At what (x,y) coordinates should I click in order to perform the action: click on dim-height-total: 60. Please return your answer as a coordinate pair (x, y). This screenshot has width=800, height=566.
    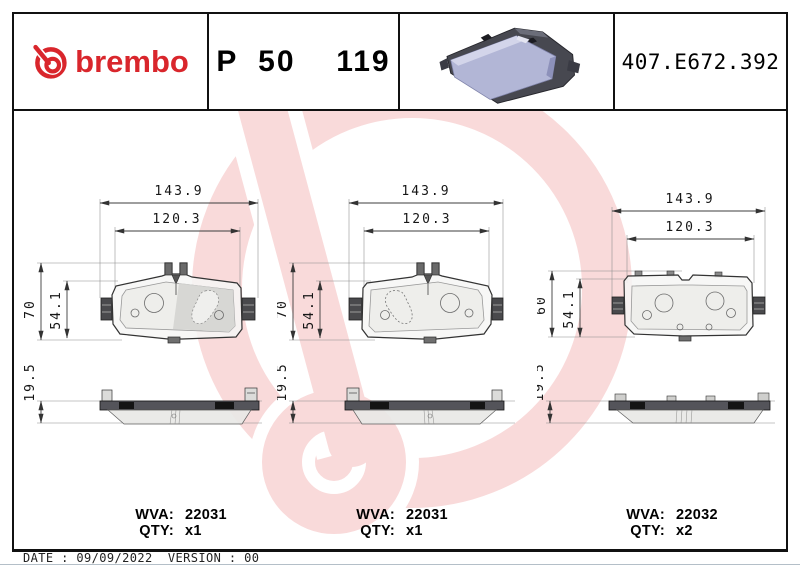
    Looking at the image, I should click on (543, 305).